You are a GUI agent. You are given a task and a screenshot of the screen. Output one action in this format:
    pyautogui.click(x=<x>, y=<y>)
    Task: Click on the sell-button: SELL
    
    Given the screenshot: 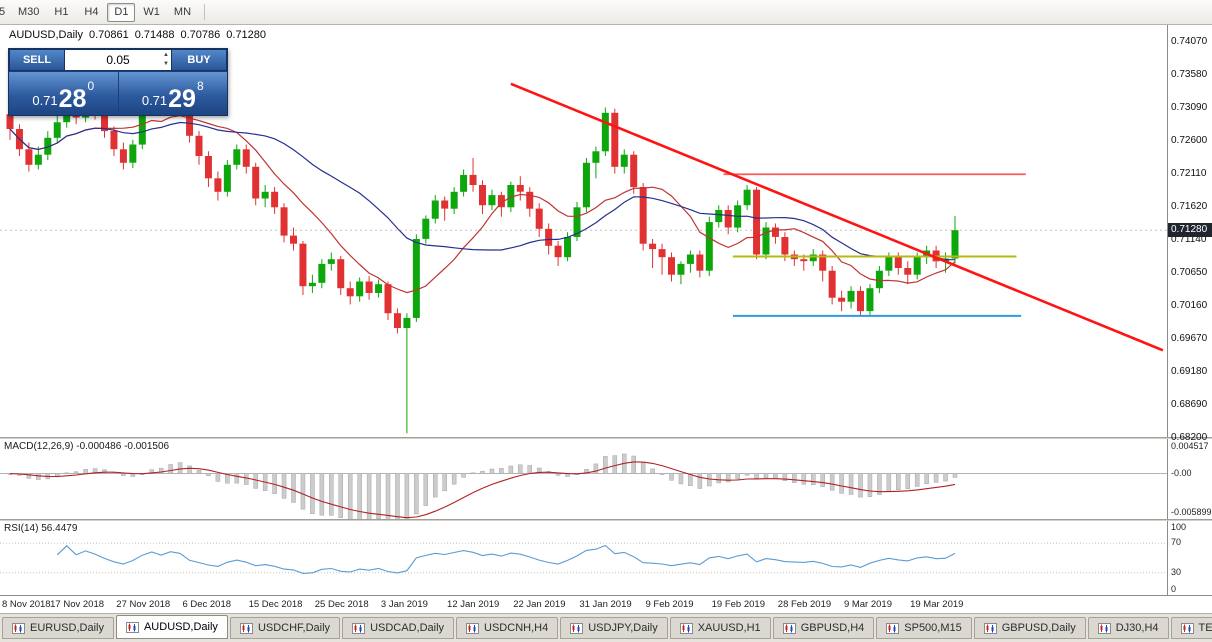 What is the action you would take?
    pyautogui.click(x=37, y=60)
    